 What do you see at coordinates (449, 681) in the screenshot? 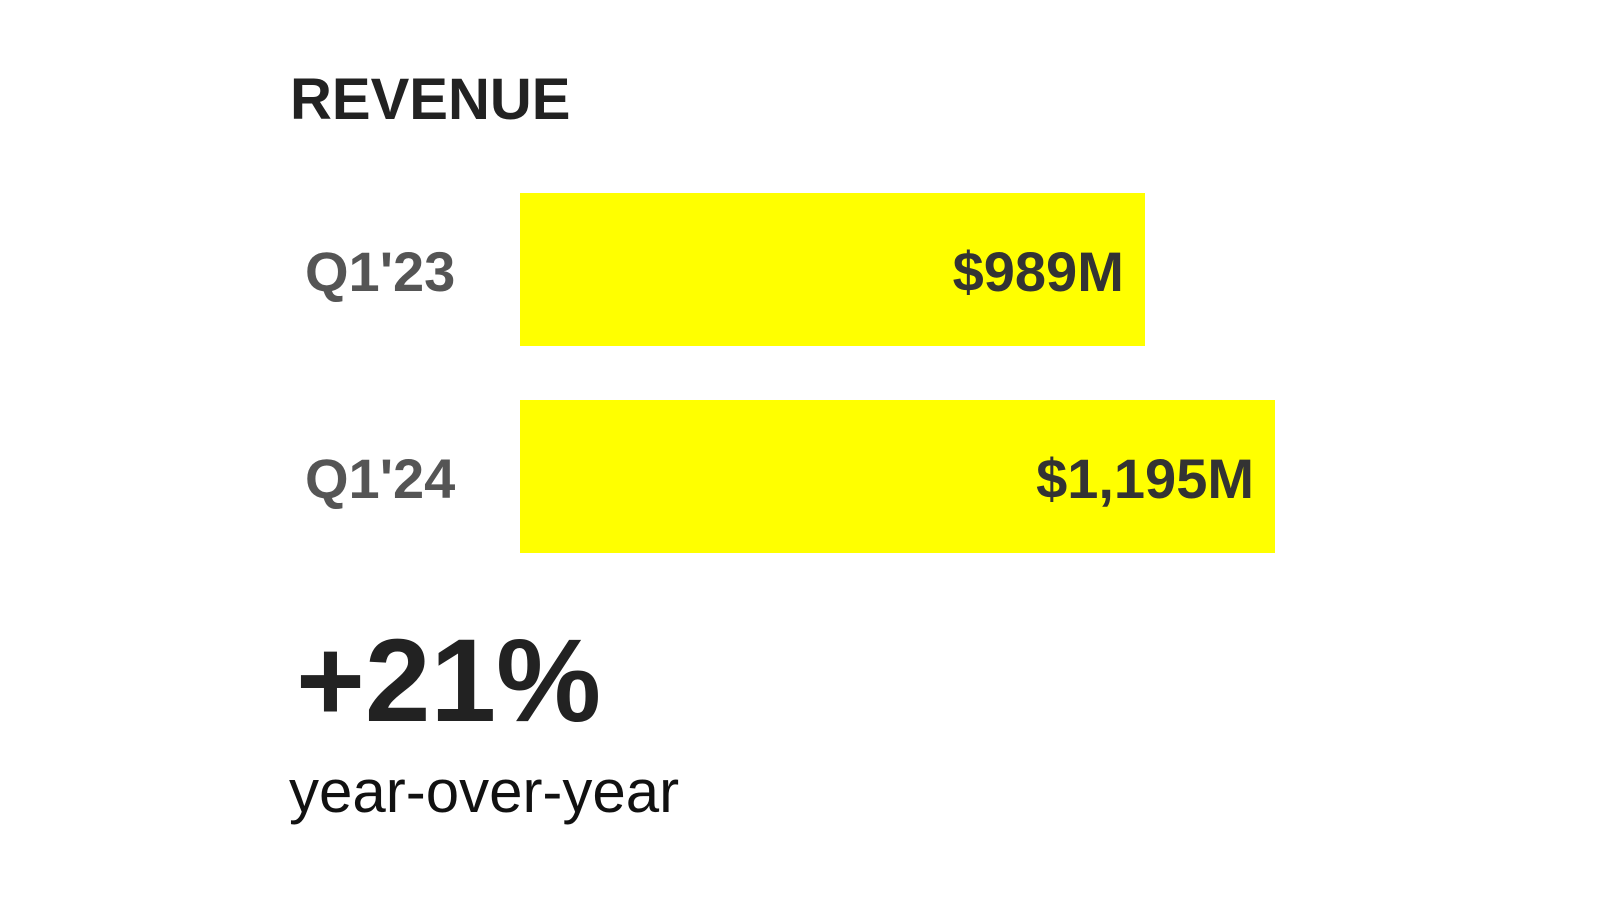
I see `growth-percentage: +21%` at bounding box center [449, 681].